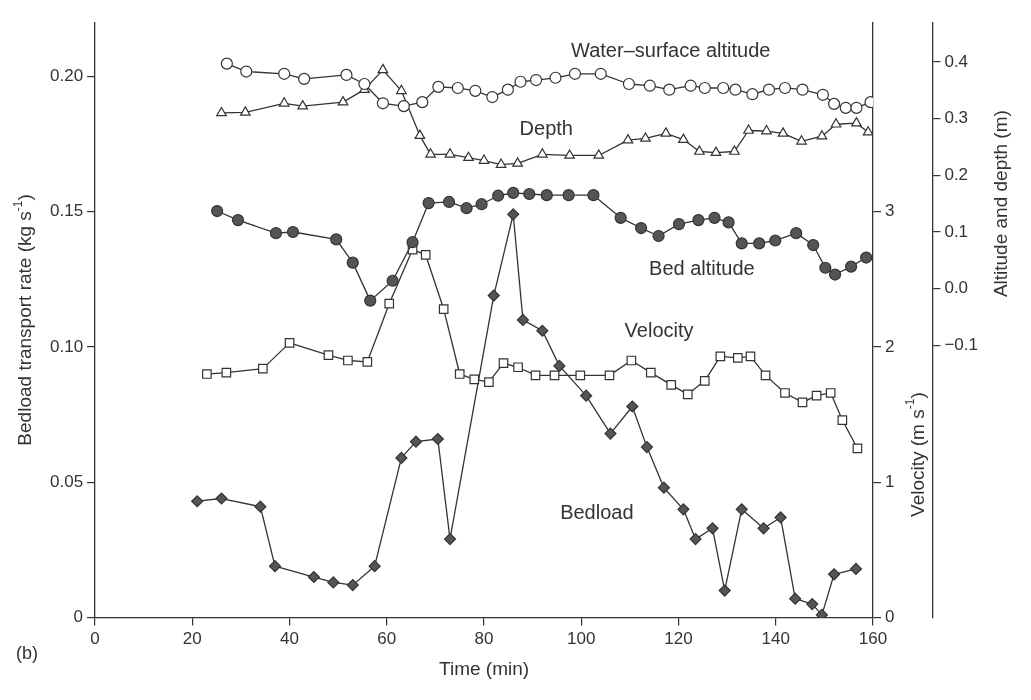 Image resolution: width=1031 pixels, height=700 pixels. What do you see at coordinates (678, 639) in the screenshot?
I see `x-tick-label: 120` at bounding box center [678, 639].